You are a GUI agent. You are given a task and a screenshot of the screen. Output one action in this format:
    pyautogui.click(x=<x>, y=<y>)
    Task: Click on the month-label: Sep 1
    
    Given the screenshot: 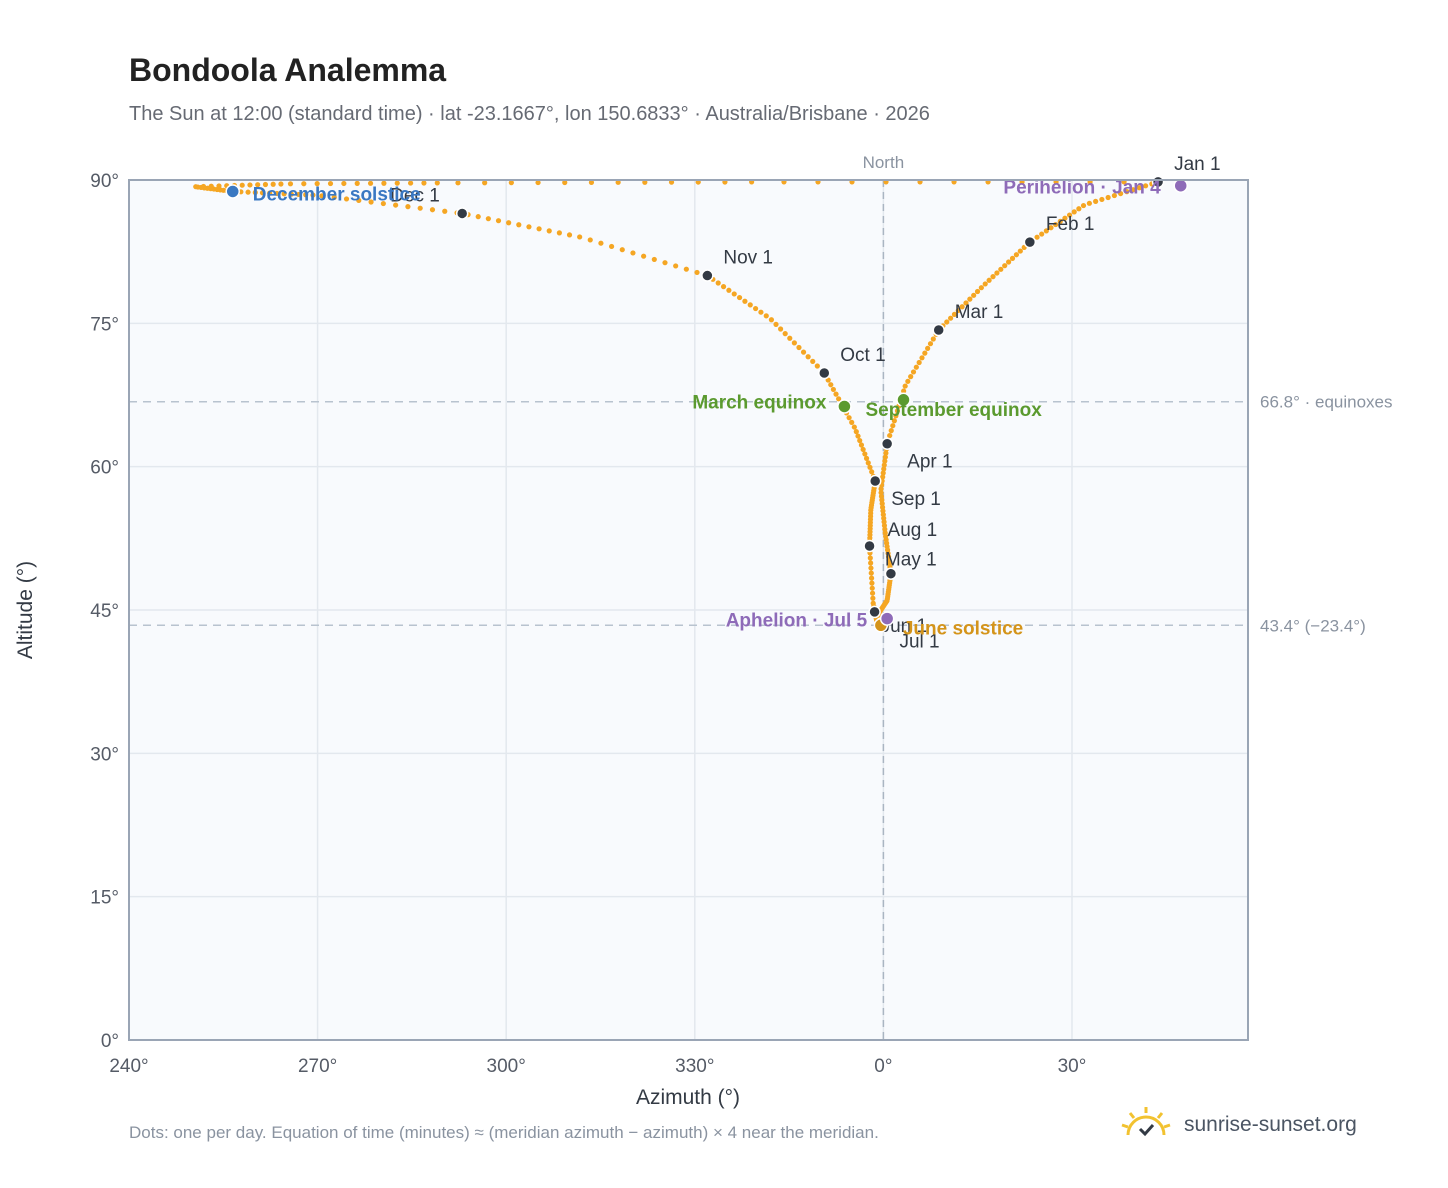 What is the action you would take?
    pyautogui.click(x=916, y=499)
    